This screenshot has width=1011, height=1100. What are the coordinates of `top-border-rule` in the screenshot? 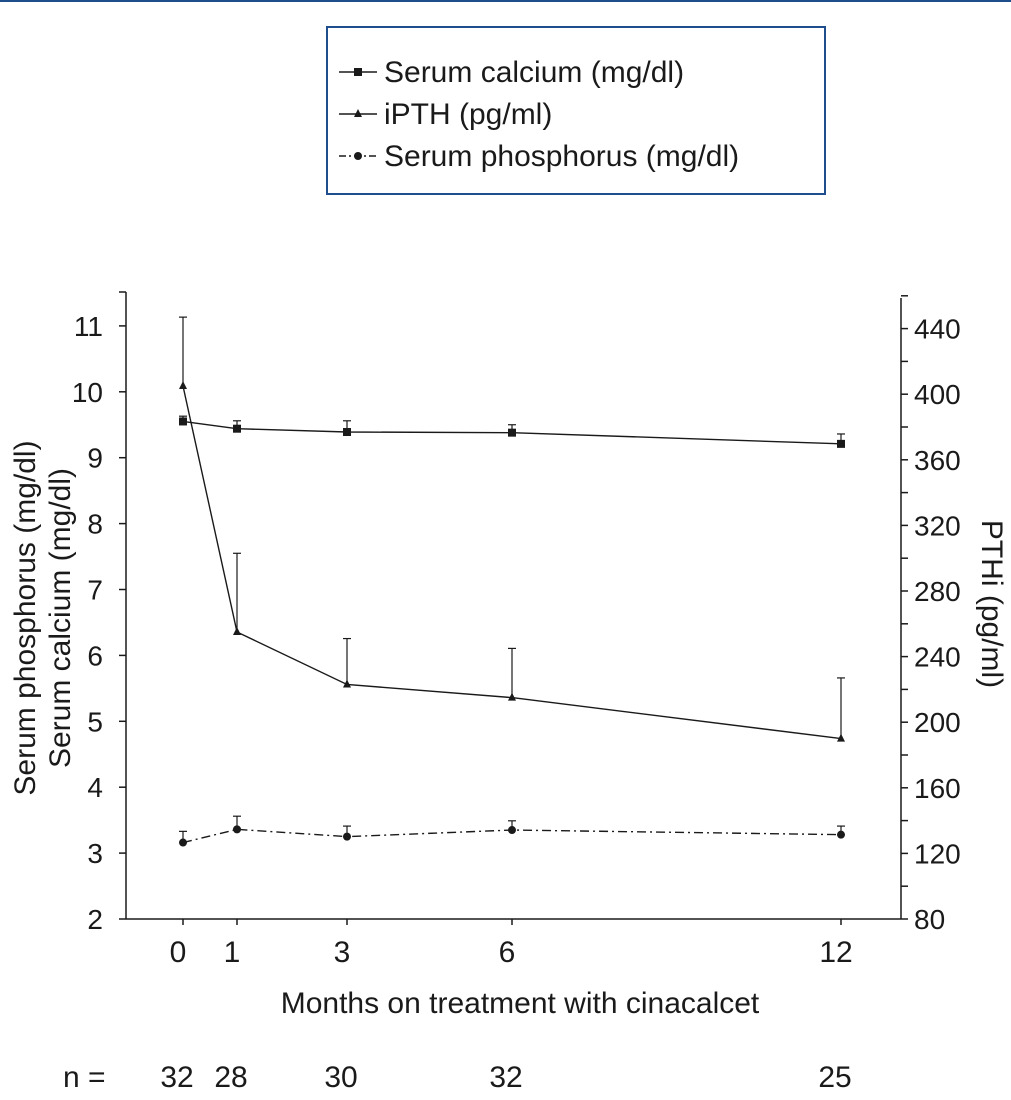 It's located at (505, 1).